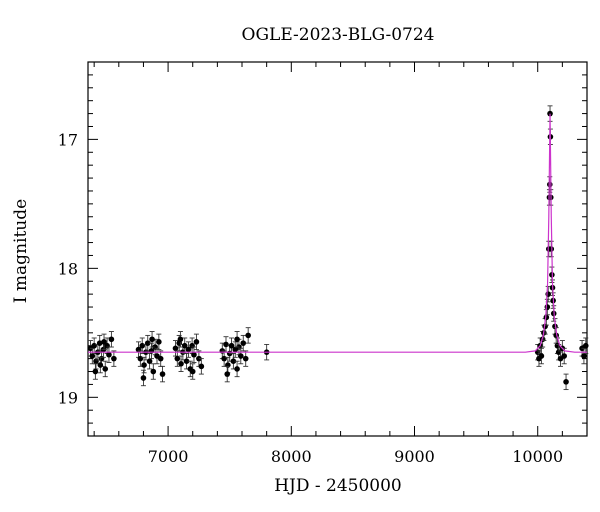 This screenshot has width=600, height=512. Describe the element at coordinates (68, 397) in the screenshot. I see `y-tick-label: 19` at that location.